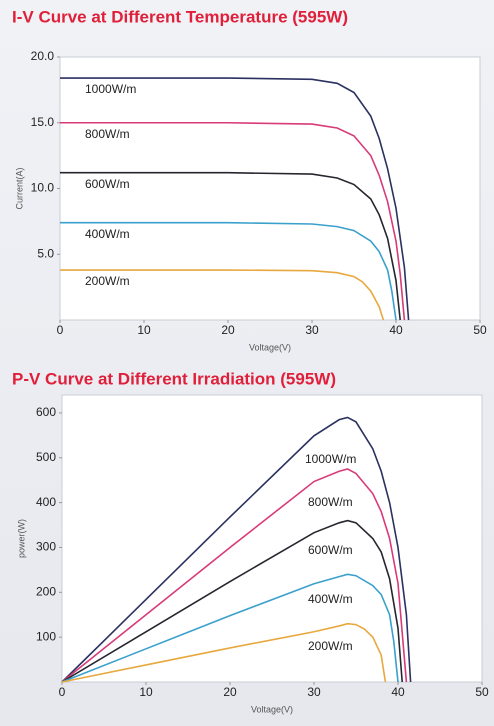 Image resolution: width=494 pixels, height=726 pixels. What do you see at coordinates (21, 538) in the screenshot?
I see `y-axis-title: power(W)` at bounding box center [21, 538].